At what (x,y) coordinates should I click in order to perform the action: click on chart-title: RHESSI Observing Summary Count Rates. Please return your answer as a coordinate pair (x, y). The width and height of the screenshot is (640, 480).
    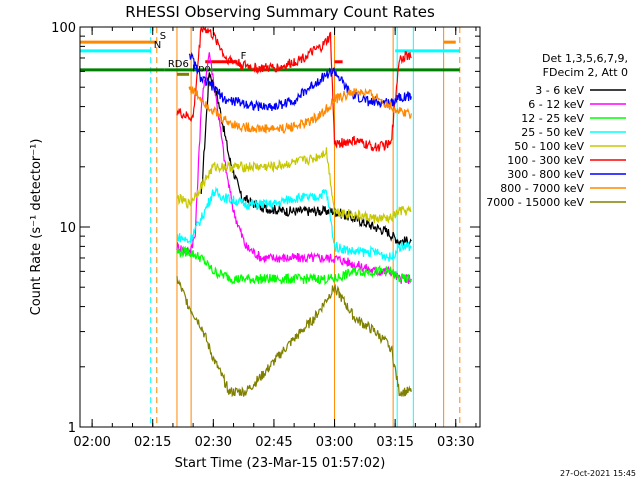
    Looking at the image, I should click on (280, 12).